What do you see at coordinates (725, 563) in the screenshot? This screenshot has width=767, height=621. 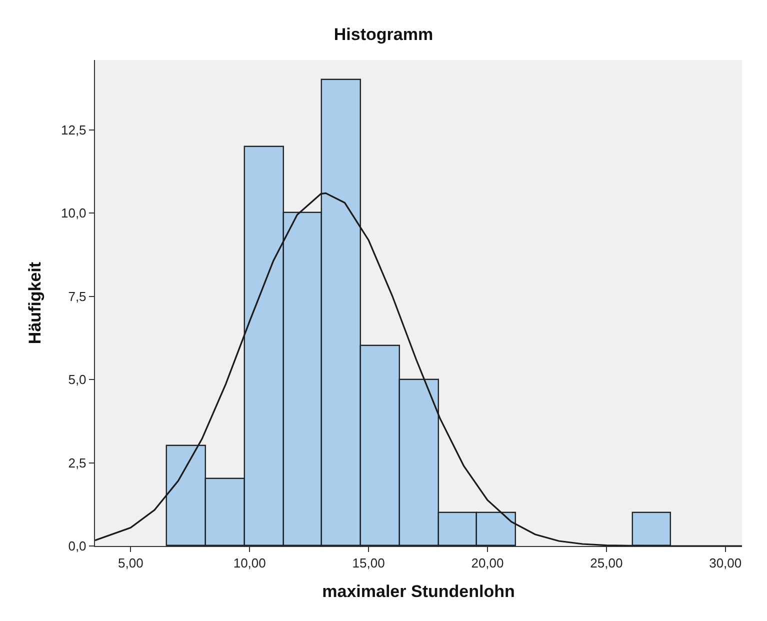 I see `x-tick-label: 30,00` at bounding box center [725, 563].